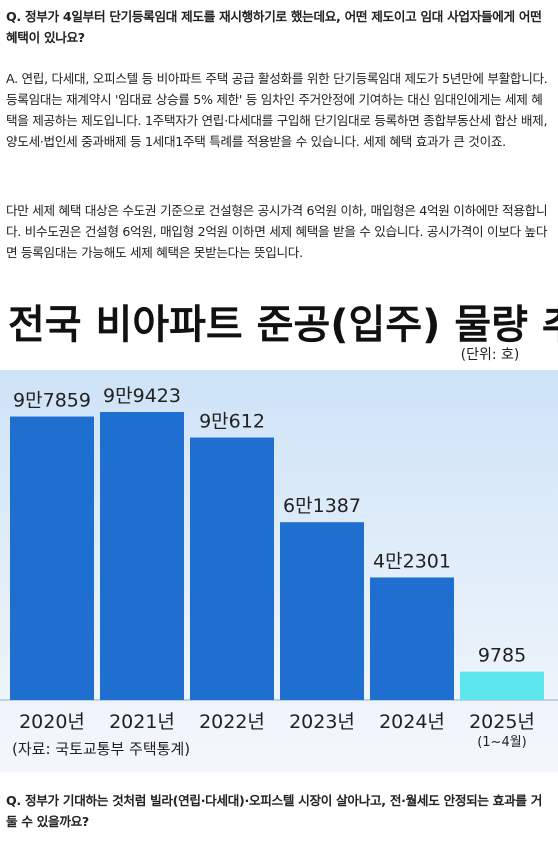 This screenshot has width=558, height=849. Describe the element at coordinates (232, 422) in the screenshot. I see `value-label: 9만612` at that location.